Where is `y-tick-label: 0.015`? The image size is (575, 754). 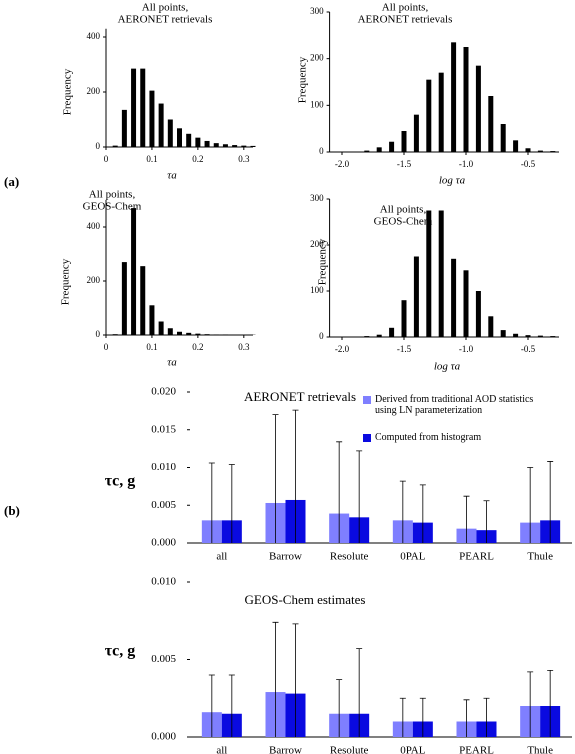
y-tick-label: 0.015 is located at coordinates (163, 429).